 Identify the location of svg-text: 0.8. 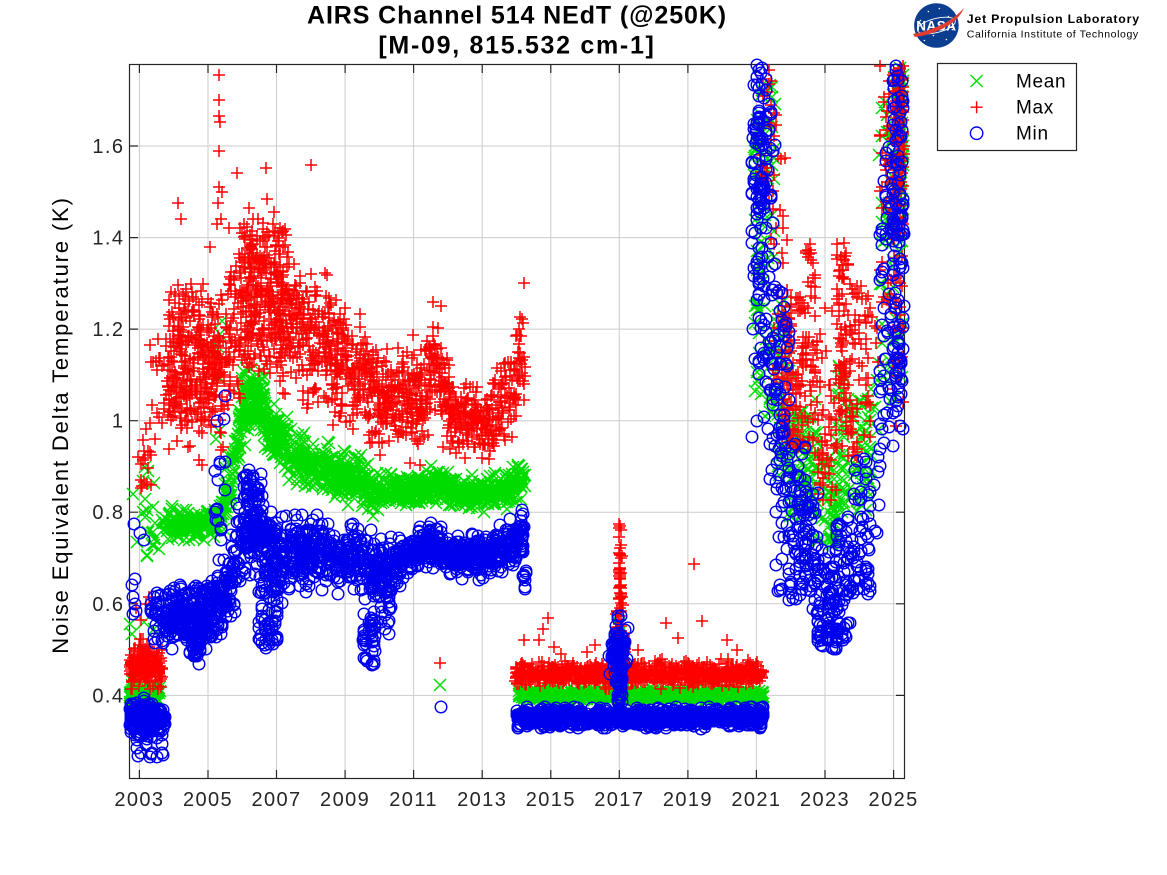
(108, 513).